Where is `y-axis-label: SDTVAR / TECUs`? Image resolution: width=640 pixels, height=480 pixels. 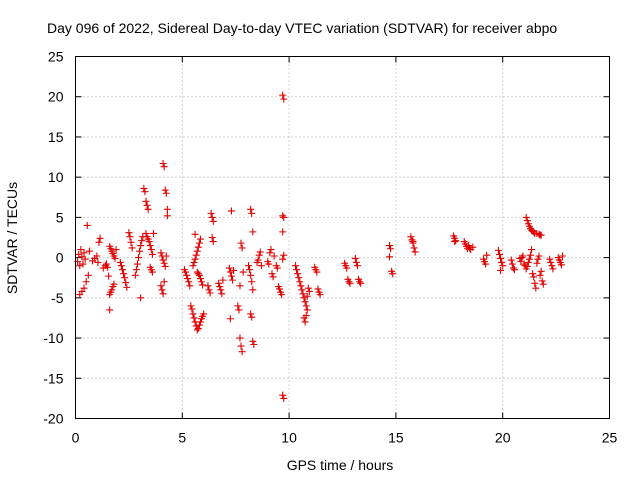 y-axis-label: SDTVAR / TECUs is located at coordinates (12, 238).